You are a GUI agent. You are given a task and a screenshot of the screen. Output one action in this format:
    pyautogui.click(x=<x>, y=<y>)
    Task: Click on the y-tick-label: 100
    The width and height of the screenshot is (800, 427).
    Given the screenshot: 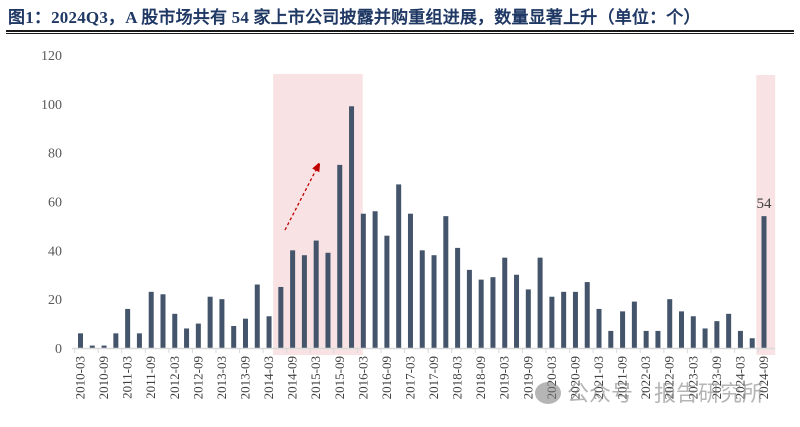 What is the action you would take?
    pyautogui.click(x=51, y=105)
    